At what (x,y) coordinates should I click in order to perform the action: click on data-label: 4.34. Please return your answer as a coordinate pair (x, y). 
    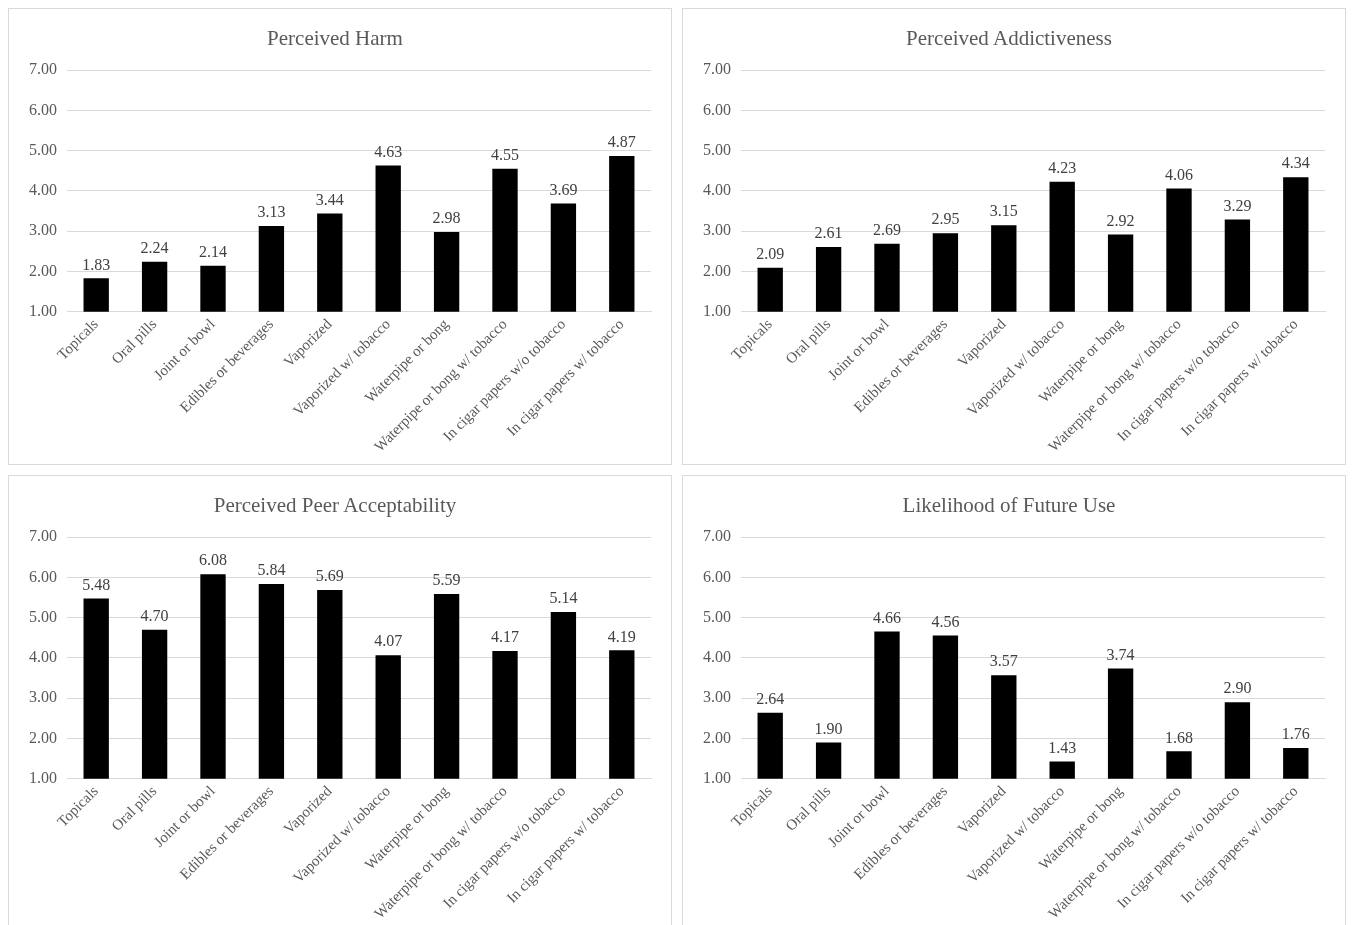
    Looking at the image, I should click on (1295, 163).